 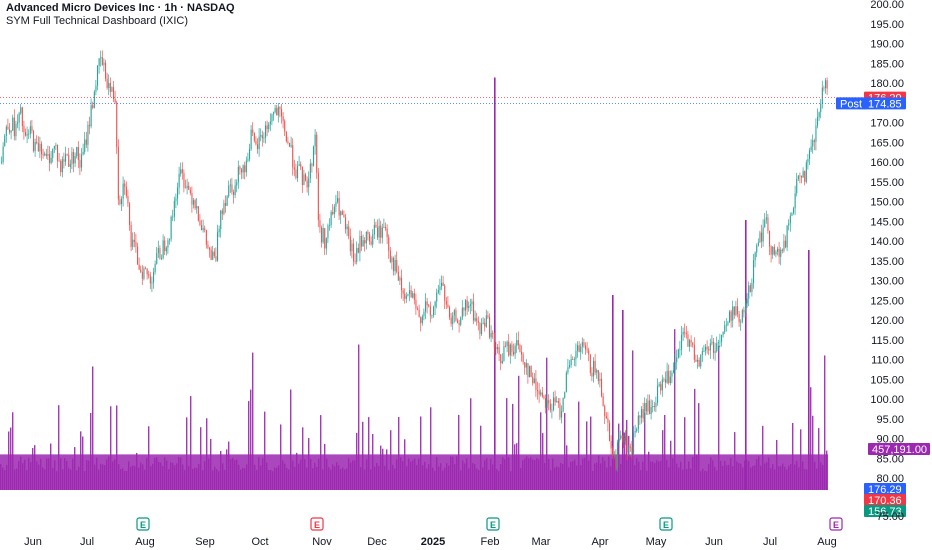 What do you see at coordinates (885, 490) in the screenshot?
I see `close-price-badge-text: 176.29` at bounding box center [885, 490].